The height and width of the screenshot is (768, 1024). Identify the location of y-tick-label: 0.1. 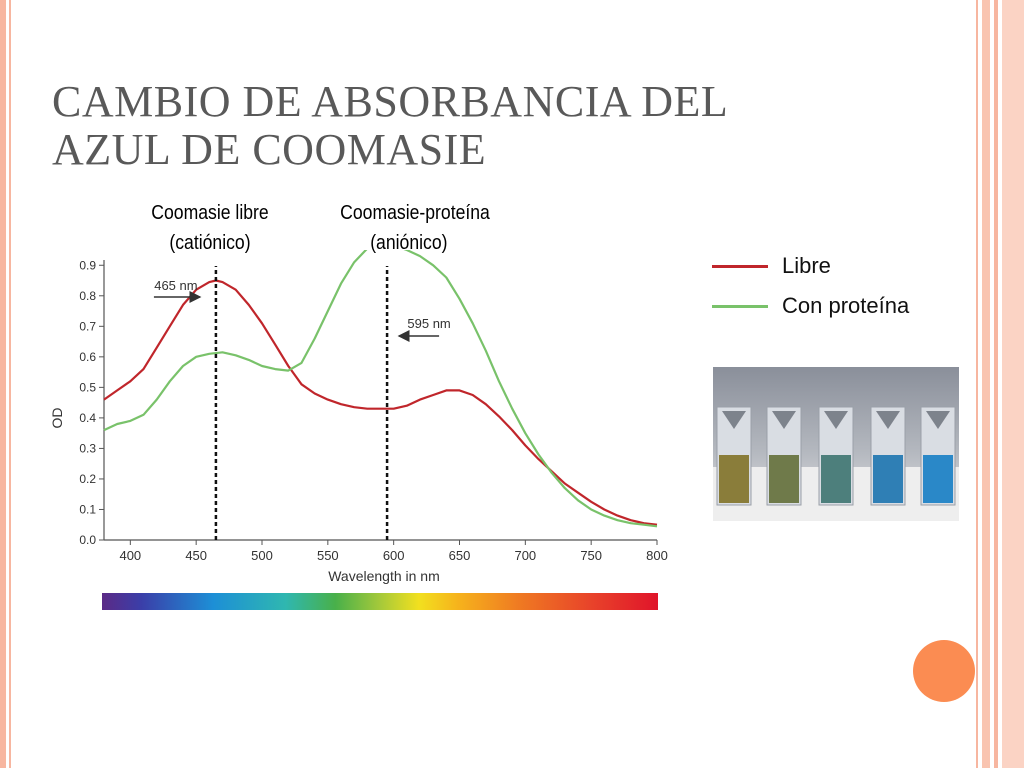
(87, 509).